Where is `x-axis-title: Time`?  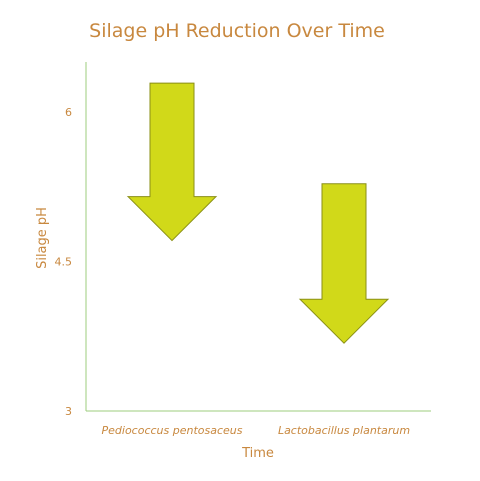
x-axis-title: Time is located at coordinates (257, 453).